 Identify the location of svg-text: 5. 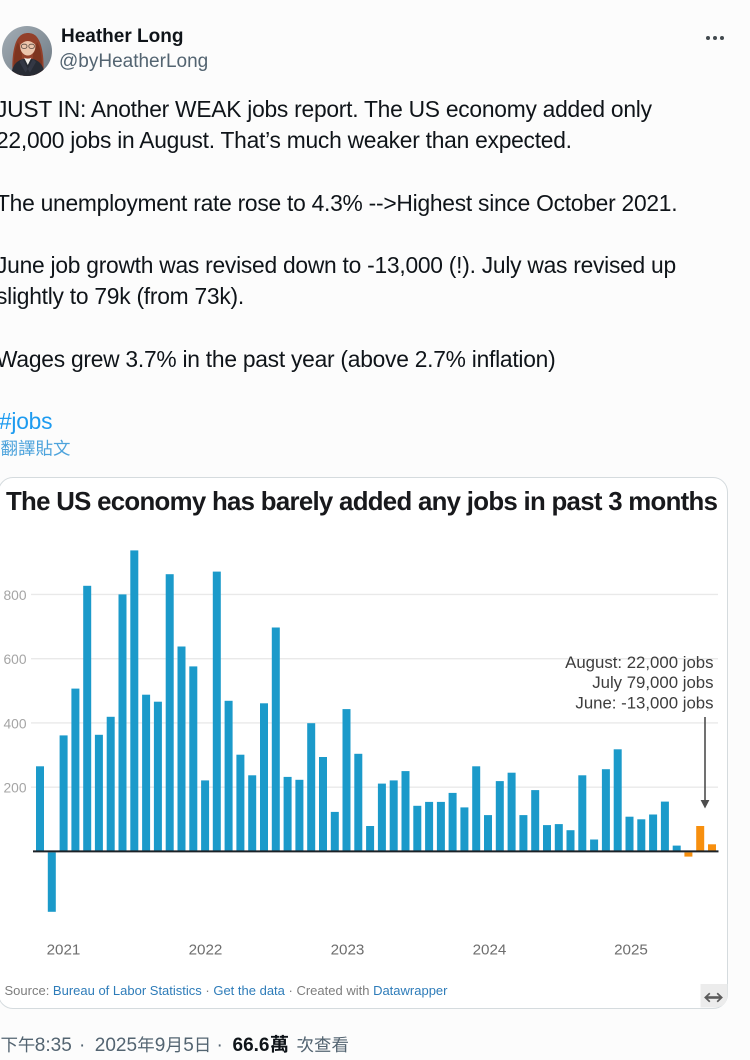
(188, 1045).